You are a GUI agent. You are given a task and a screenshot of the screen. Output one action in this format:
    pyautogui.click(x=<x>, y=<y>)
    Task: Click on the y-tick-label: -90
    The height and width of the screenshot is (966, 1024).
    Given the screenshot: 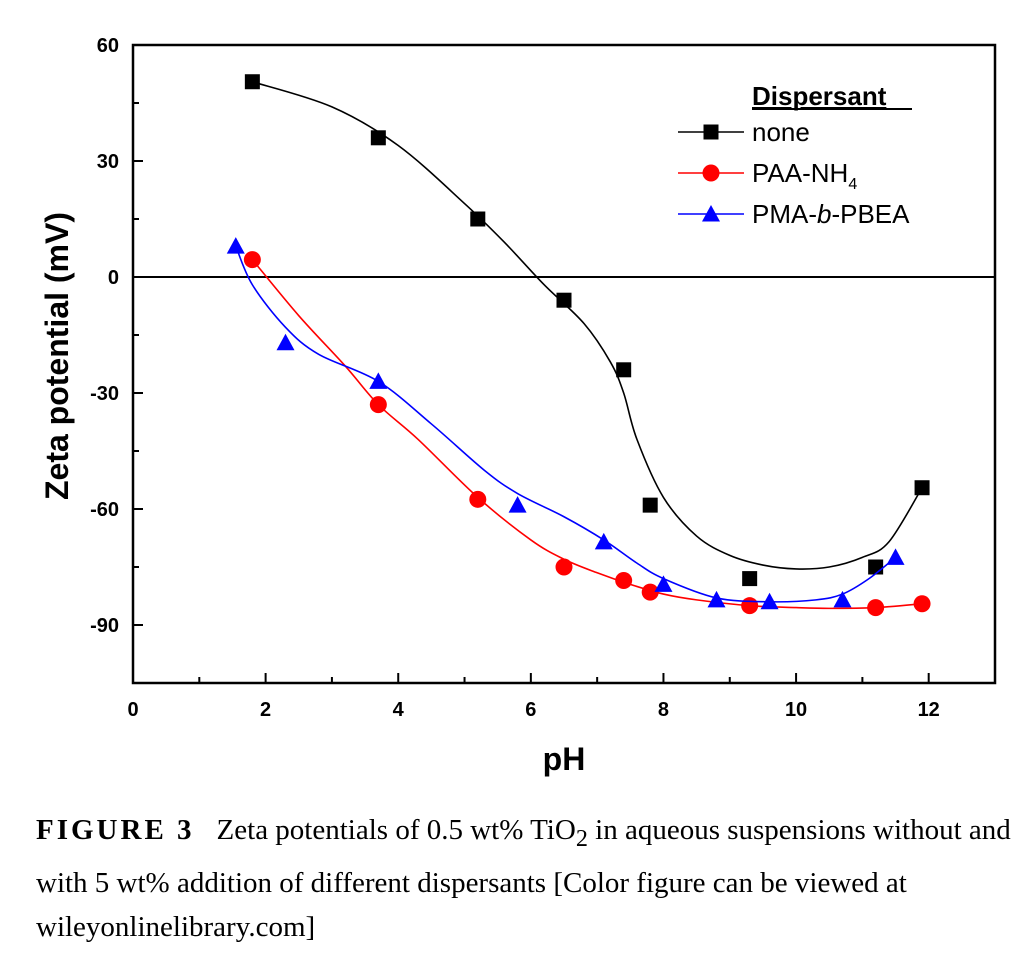 What is the action you would take?
    pyautogui.click(x=104, y=626)
    